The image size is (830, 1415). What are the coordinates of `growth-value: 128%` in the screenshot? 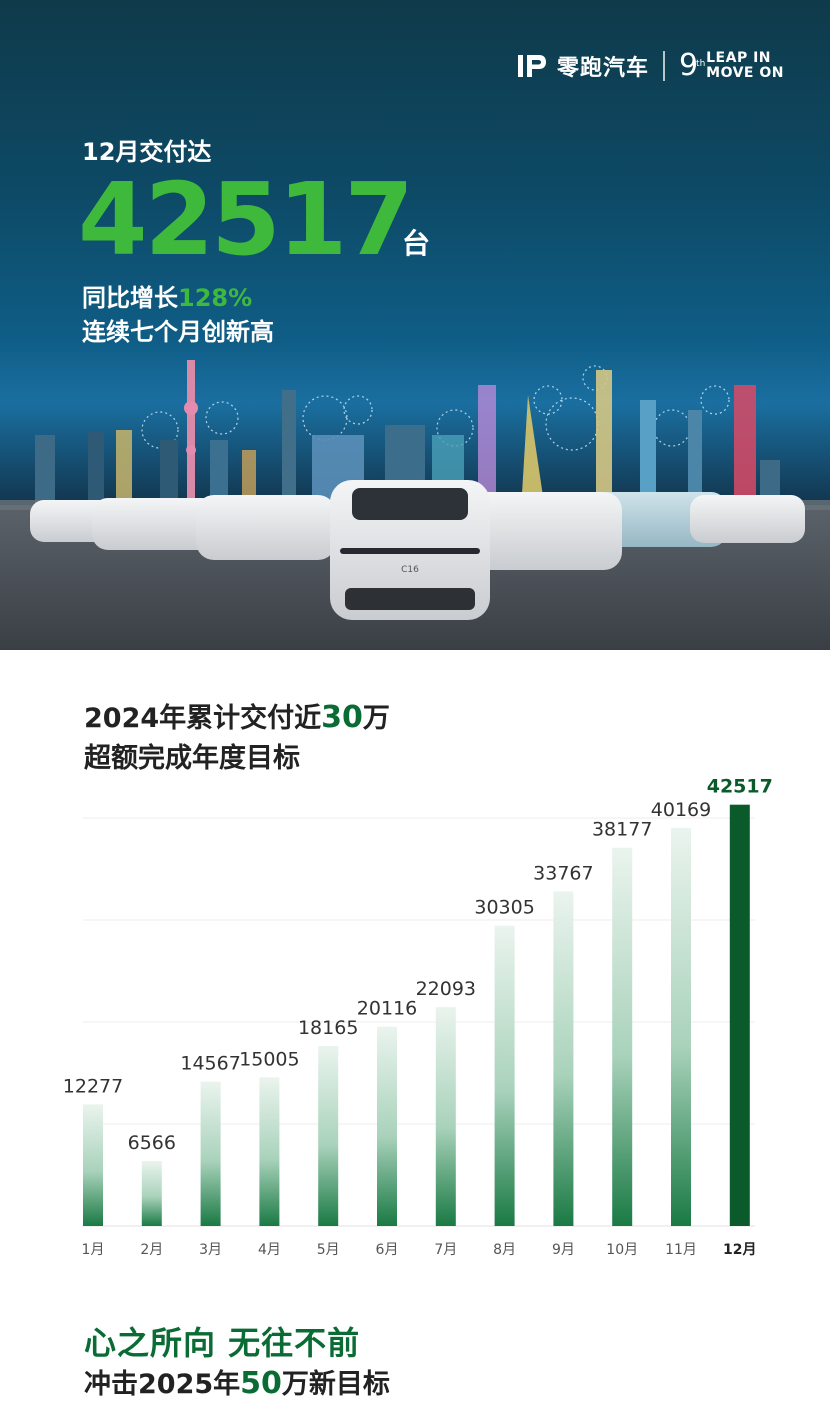 It's located at (215, 298).